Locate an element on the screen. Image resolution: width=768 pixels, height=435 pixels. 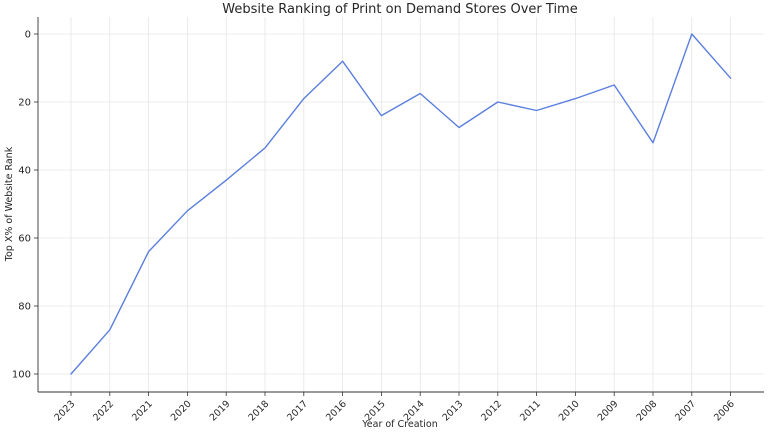
y-tick-label: 100 is located at coordinates (21, 375).